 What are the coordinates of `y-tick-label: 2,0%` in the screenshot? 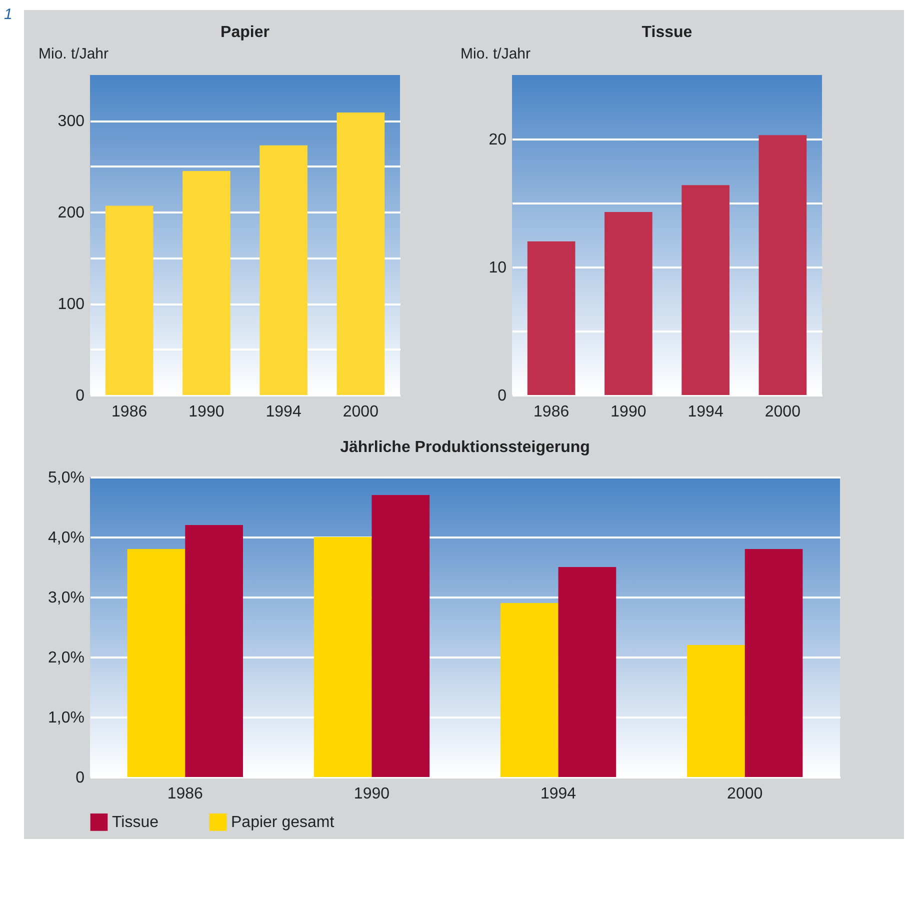 It's located at (66, 658).